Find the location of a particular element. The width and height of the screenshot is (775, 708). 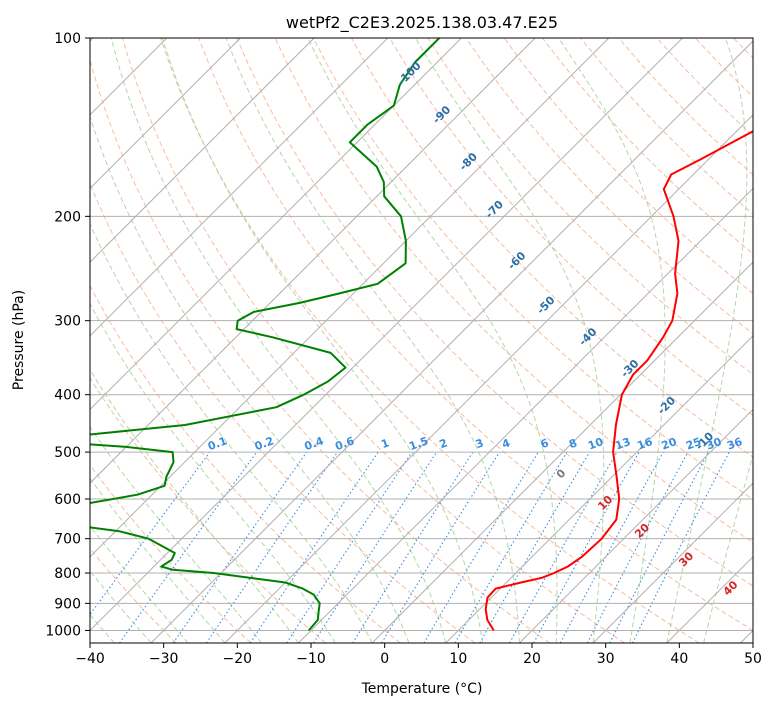

mixing-ratio-label: 13 is located at coordinates (622, 443).